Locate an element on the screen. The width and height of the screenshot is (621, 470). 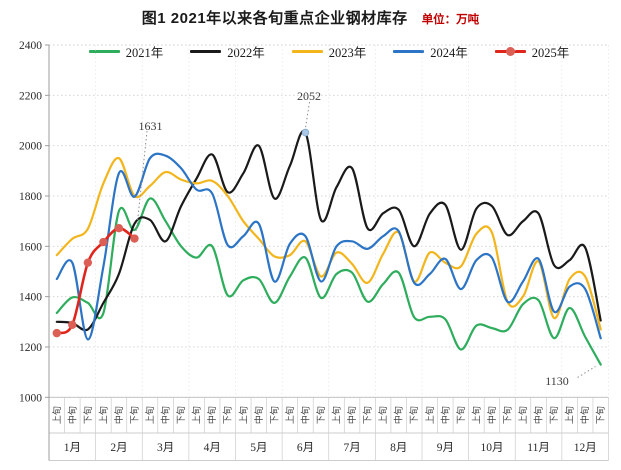
y-tick-label: 1200 is located at coordinates (30, 348).